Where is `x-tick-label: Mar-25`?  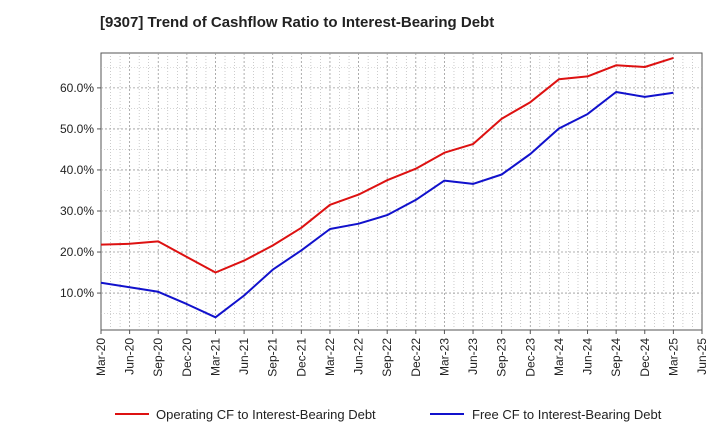
x-tick-label: Mar-25 is located at coordinates (673, 357).